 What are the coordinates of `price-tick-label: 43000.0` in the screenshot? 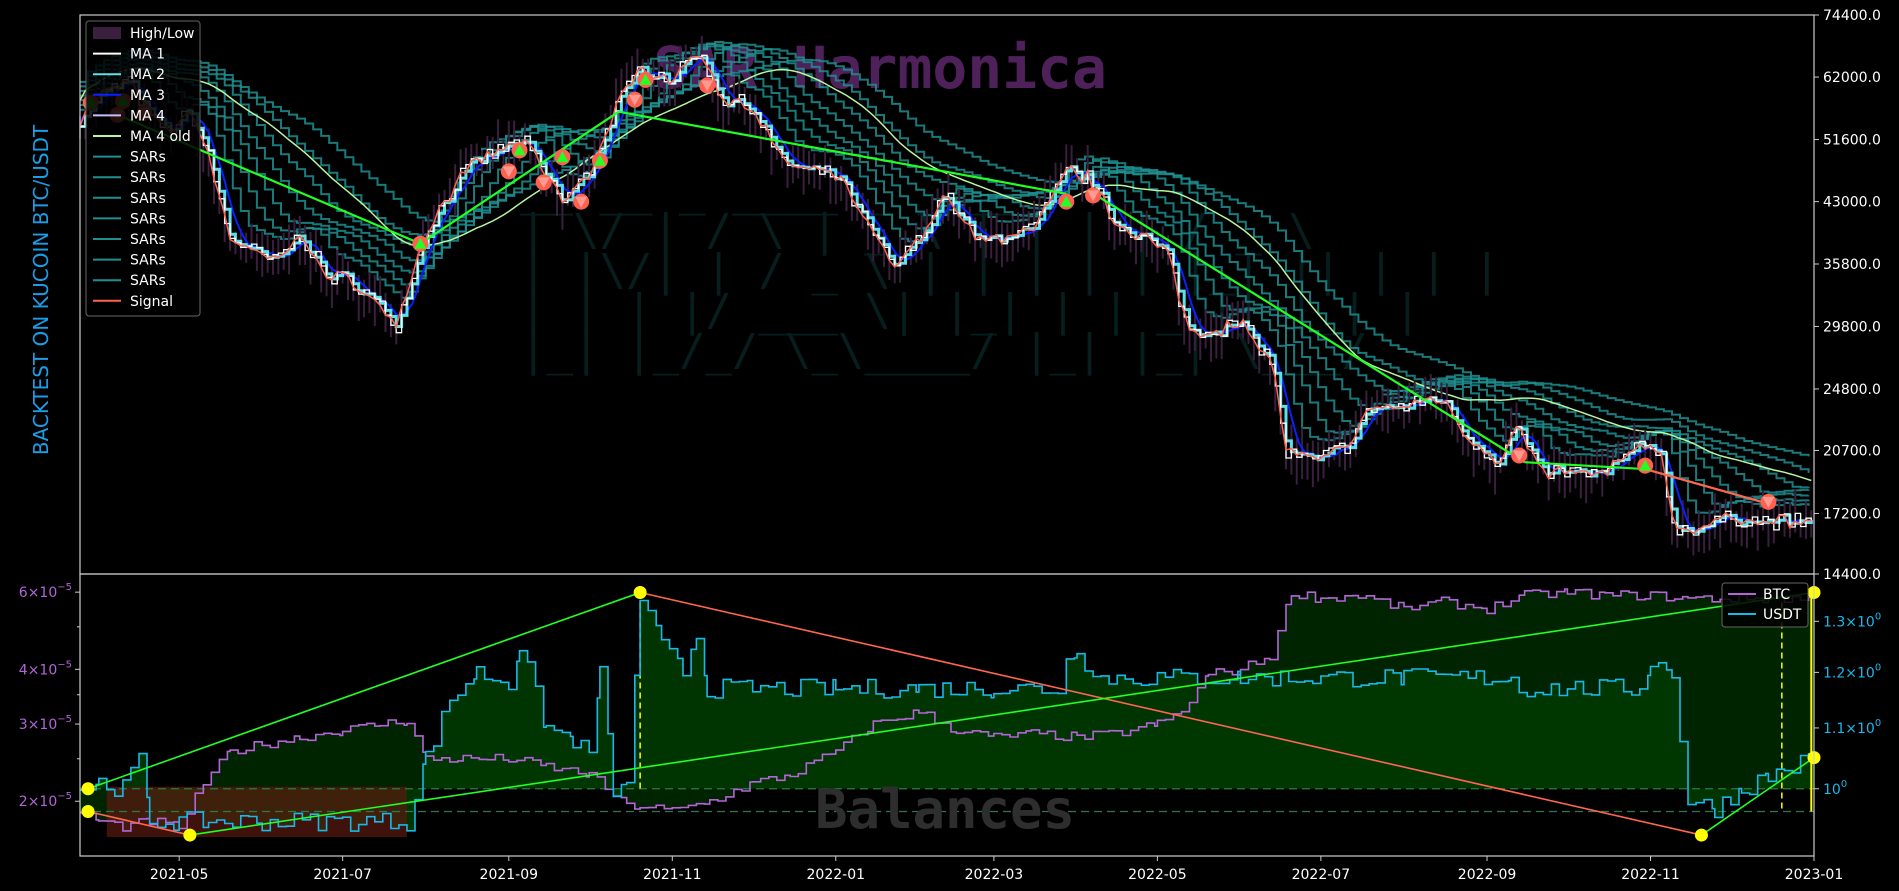 It's located at (1852, 203).